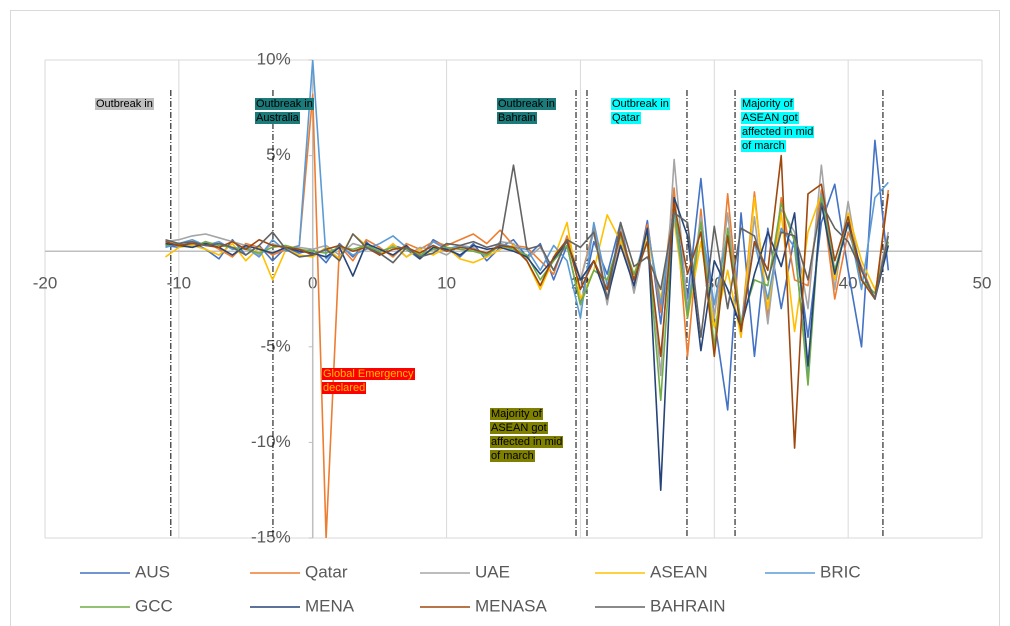  Describe the element at coordinates (271, 441) in the screenshot. I see `y-tick-label: -10%` at that location.